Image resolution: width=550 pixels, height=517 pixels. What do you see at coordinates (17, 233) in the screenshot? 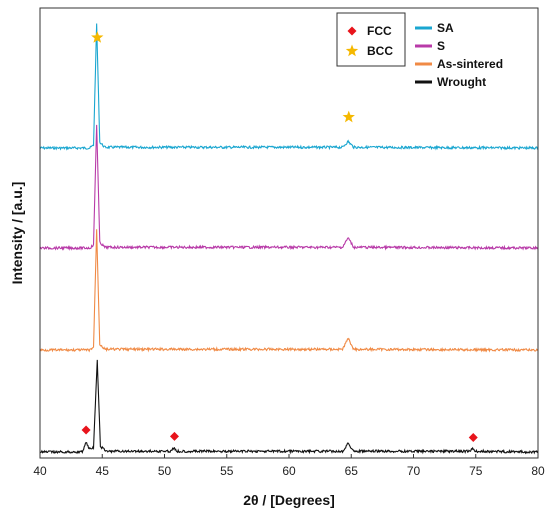
I see `y-axis-label: Intensity / [a.u.]` at bounding box center [17, 233].